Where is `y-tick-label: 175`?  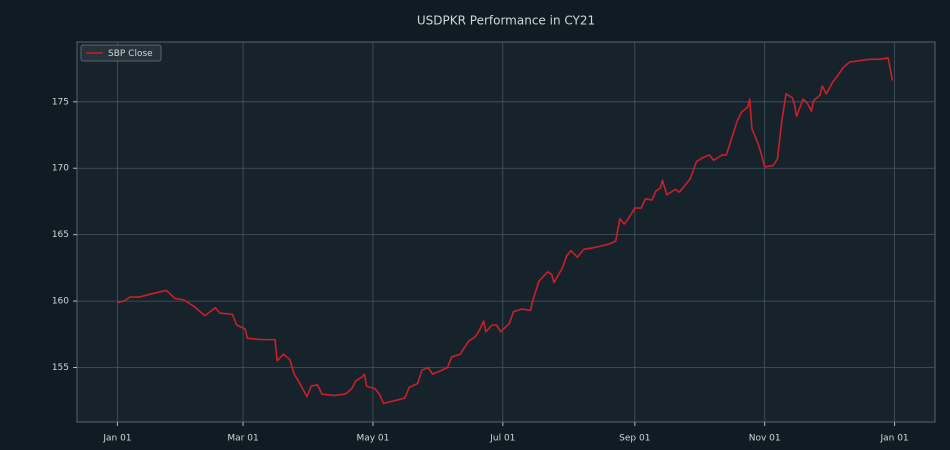
y-tick-label: 175 is located at coordinates (60, 102).